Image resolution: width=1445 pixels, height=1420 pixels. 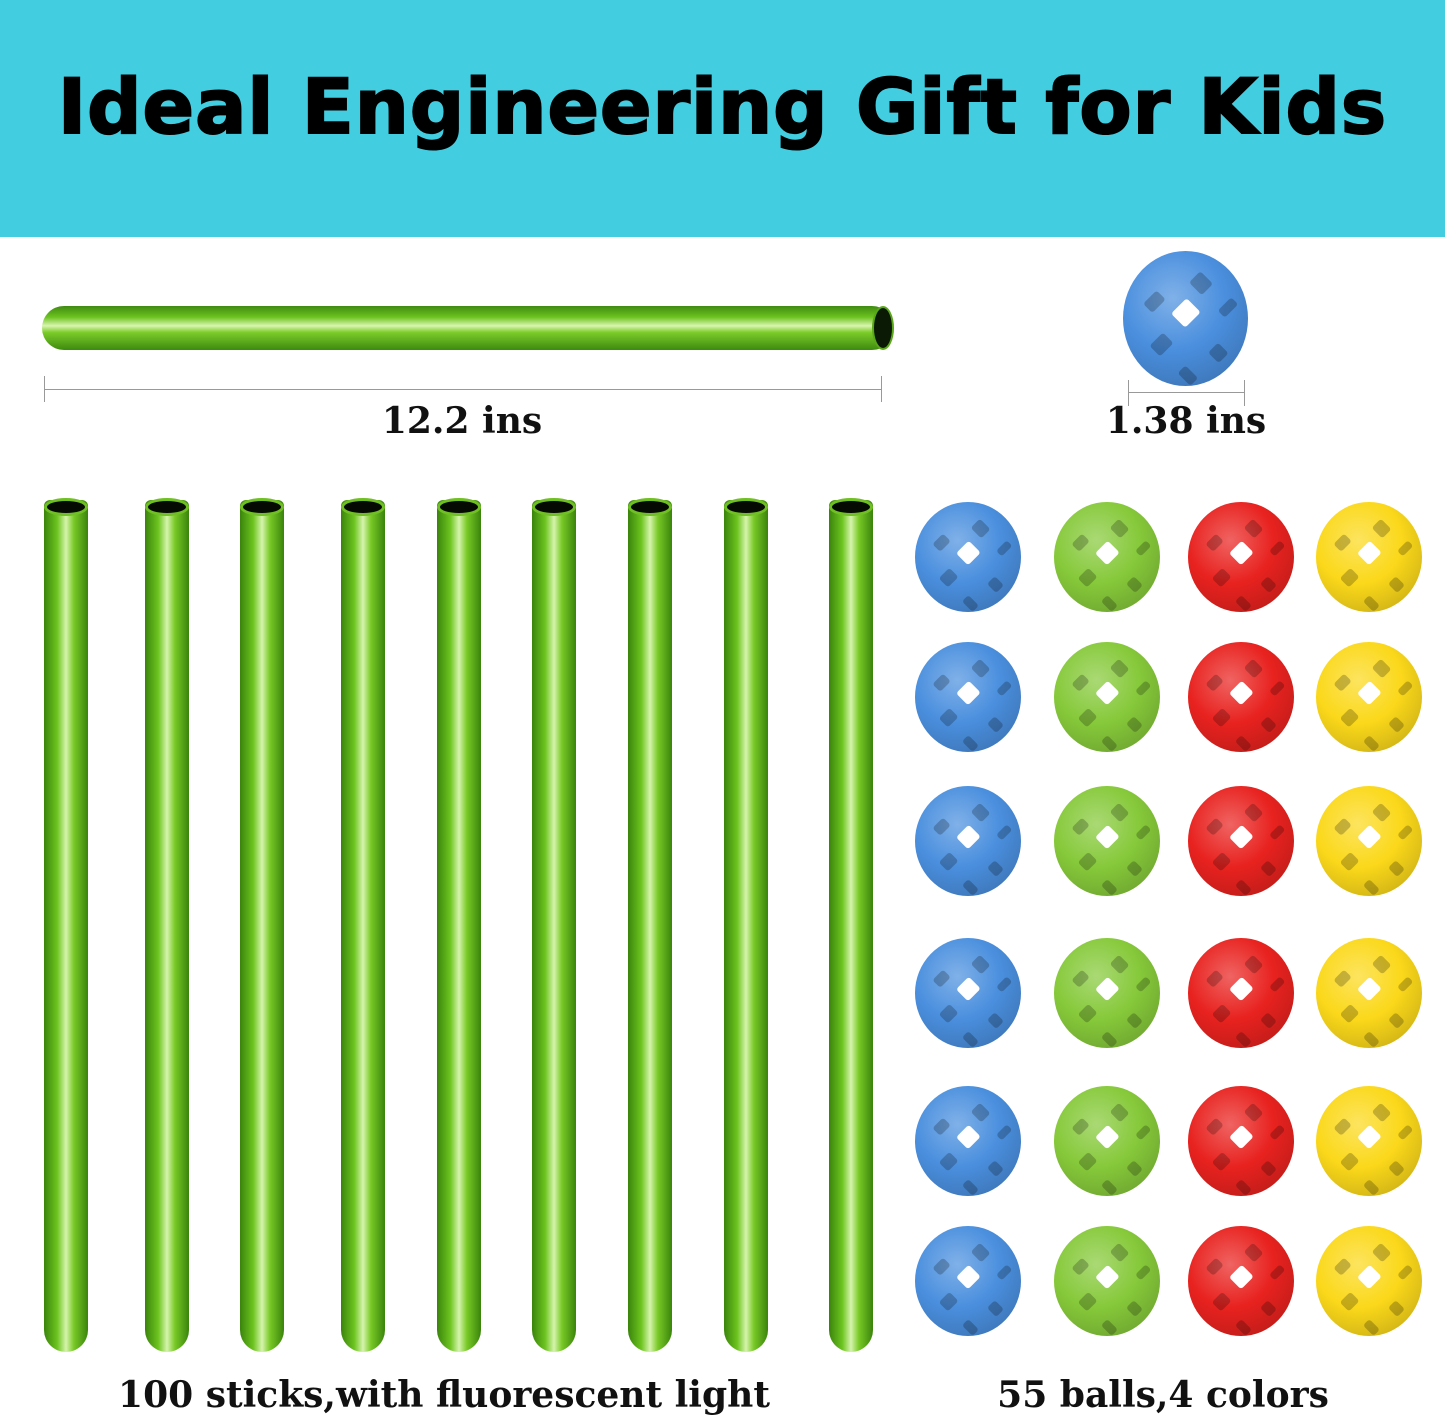 What do you see at coordinates (463, 389) in the screenshot?
I see `stick-dimension-line` at bounding box center [463, 389].